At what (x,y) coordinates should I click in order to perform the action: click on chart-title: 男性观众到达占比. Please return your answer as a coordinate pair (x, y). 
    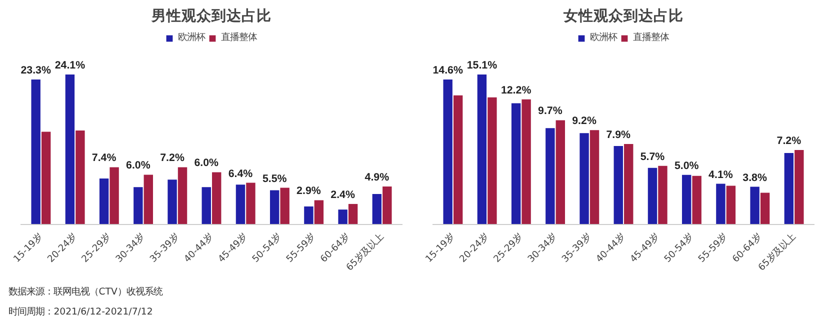
    Looking at the image, I should click on (211, 16).